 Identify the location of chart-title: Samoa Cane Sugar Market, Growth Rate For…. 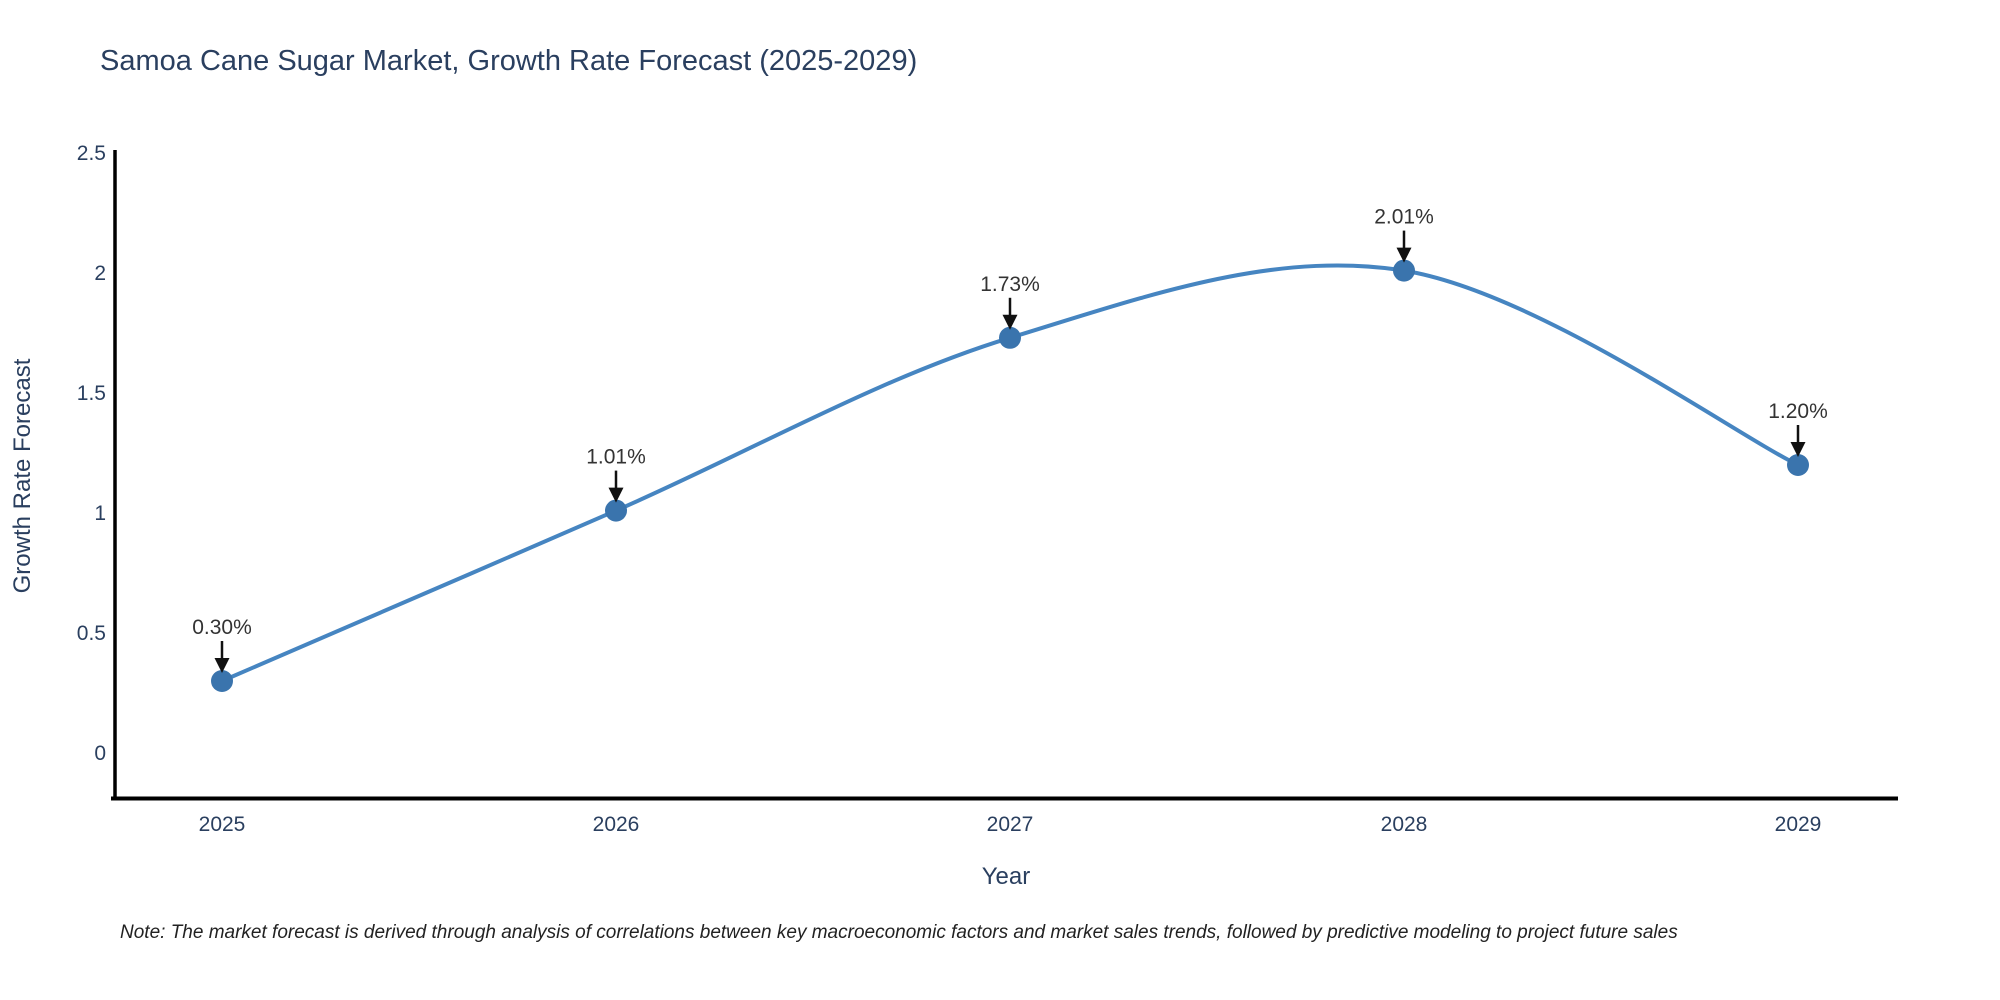
(508, 61).